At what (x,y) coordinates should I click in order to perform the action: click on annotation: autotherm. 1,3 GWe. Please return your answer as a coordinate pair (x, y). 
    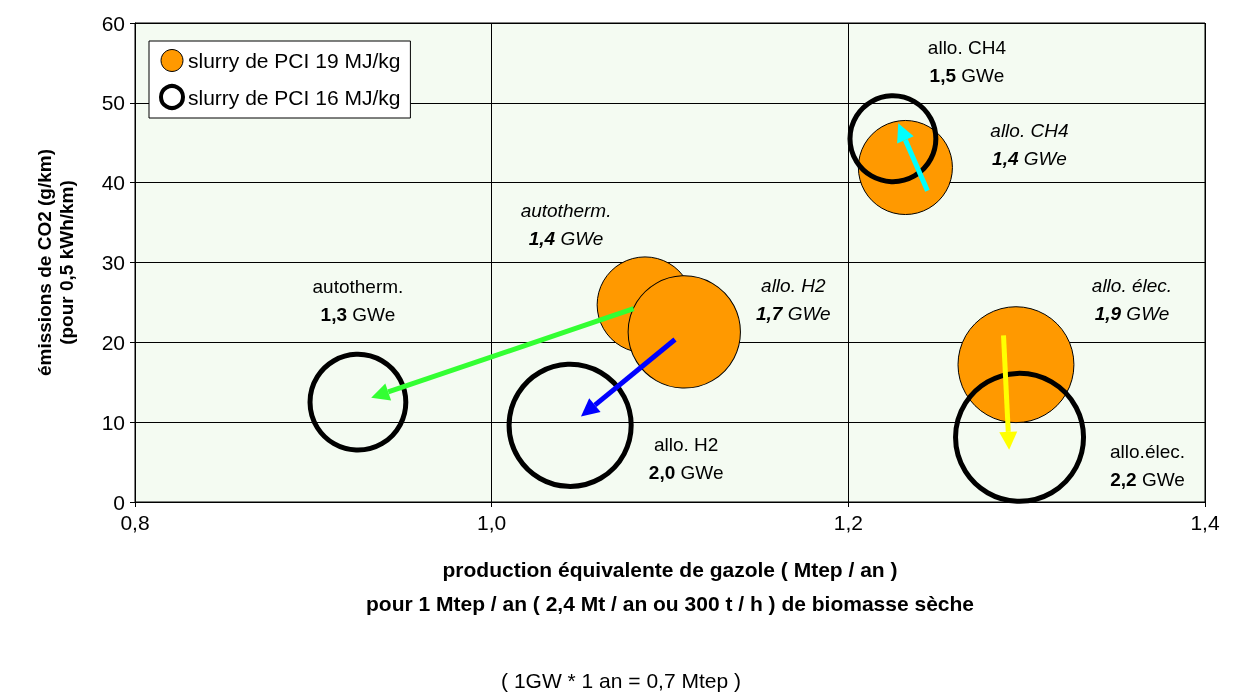
    Looking at the image, I should click on (358, 300).